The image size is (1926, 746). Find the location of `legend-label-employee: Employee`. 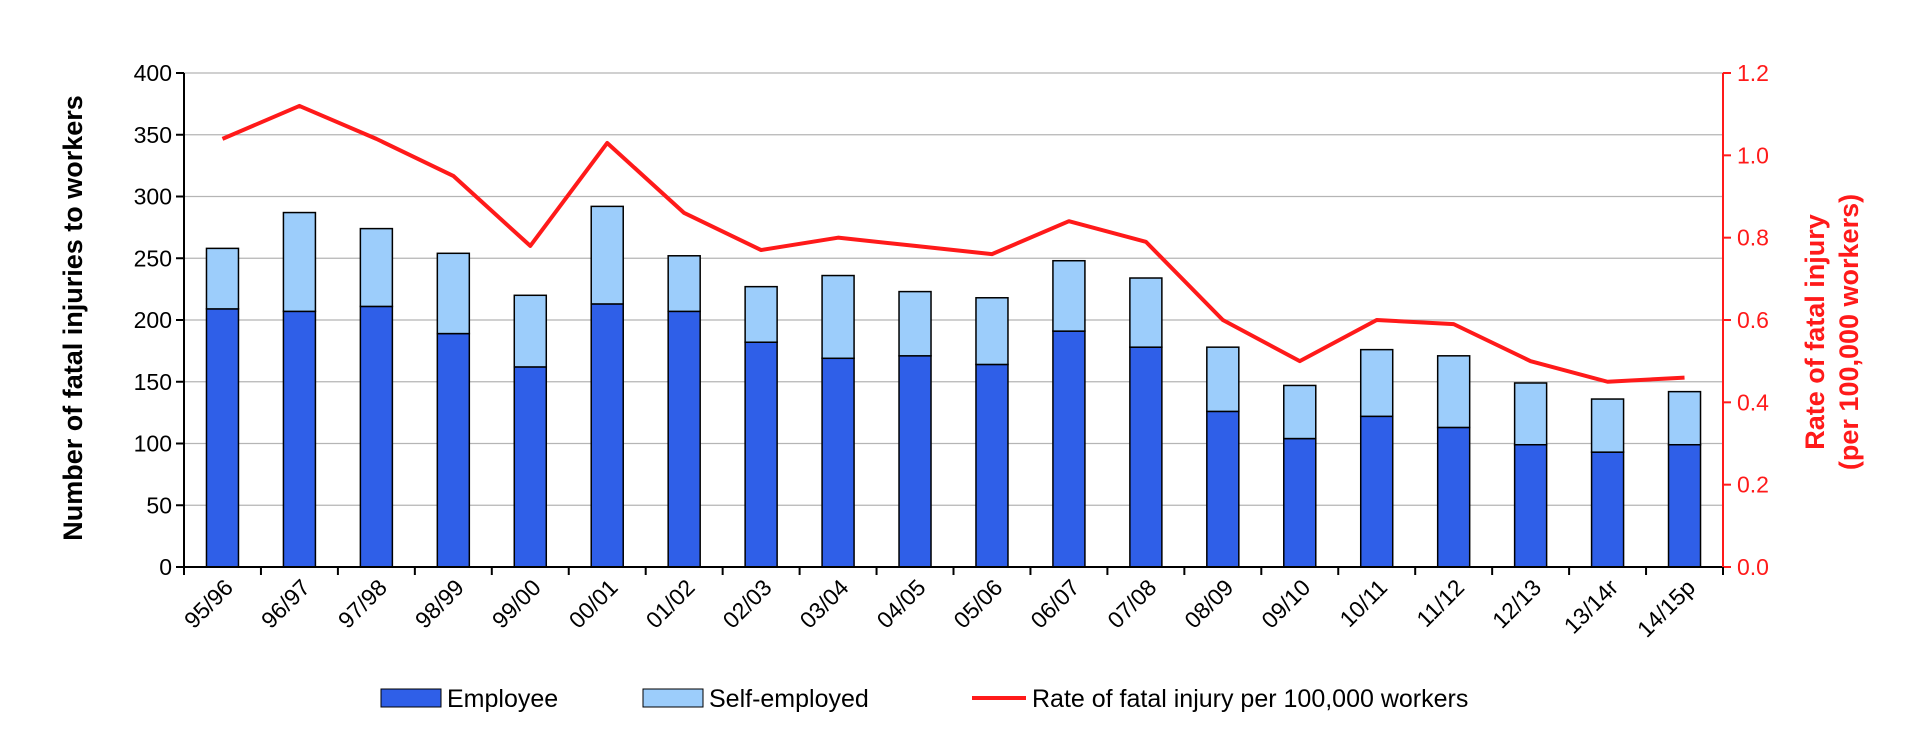

legend-label-employee: Employee is located at coordinates (502, 699).